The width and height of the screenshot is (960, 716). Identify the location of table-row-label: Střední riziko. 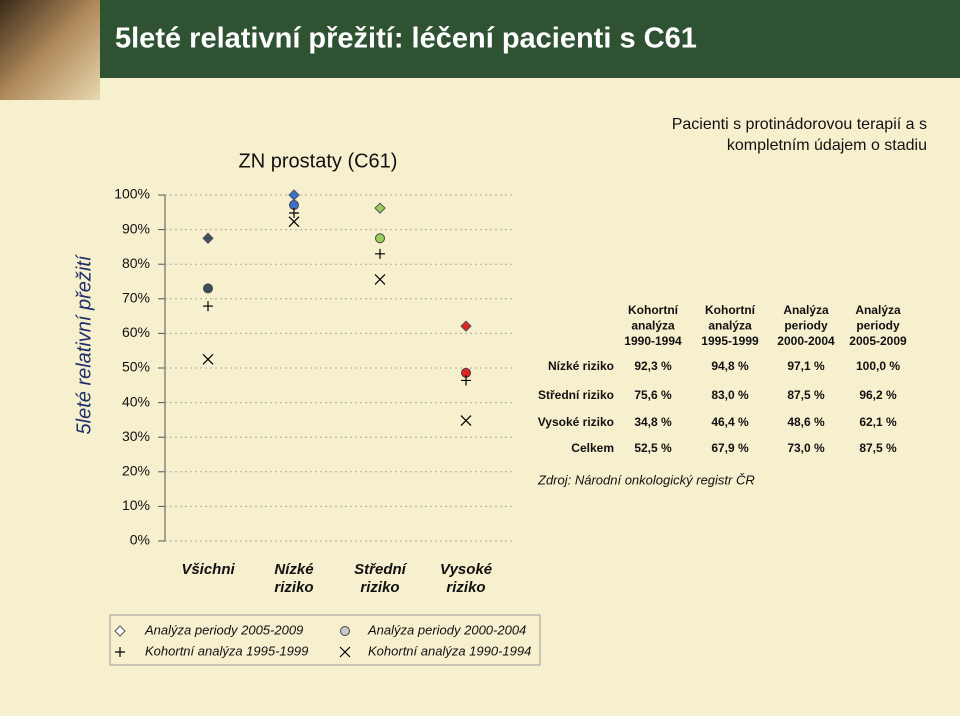
(576, 395).